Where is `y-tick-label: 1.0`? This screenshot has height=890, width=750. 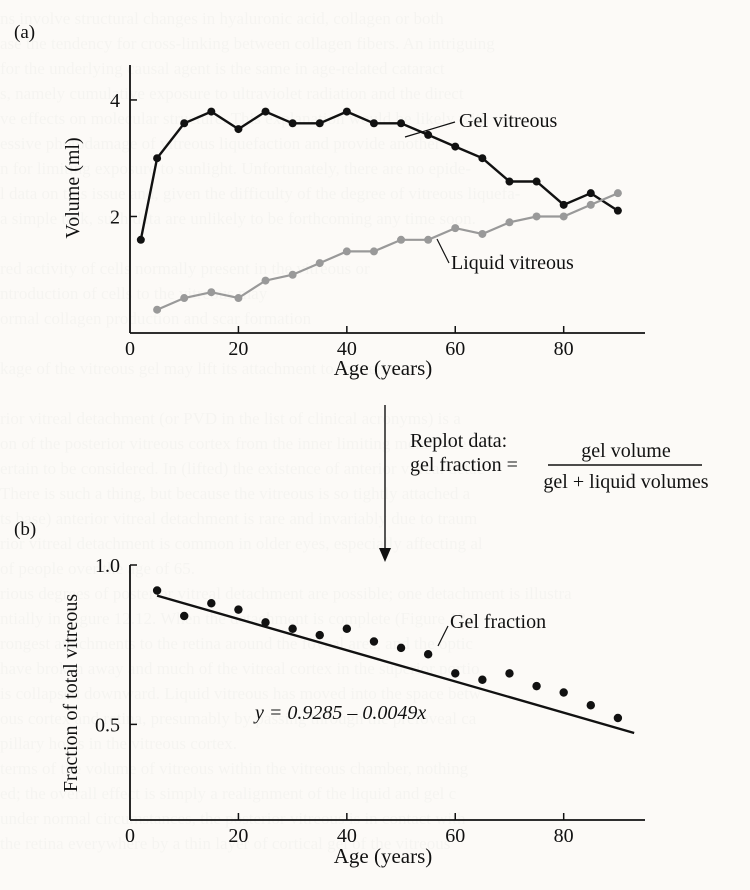
y-tick-label: 1.0 is located at coordinates (107, 566).